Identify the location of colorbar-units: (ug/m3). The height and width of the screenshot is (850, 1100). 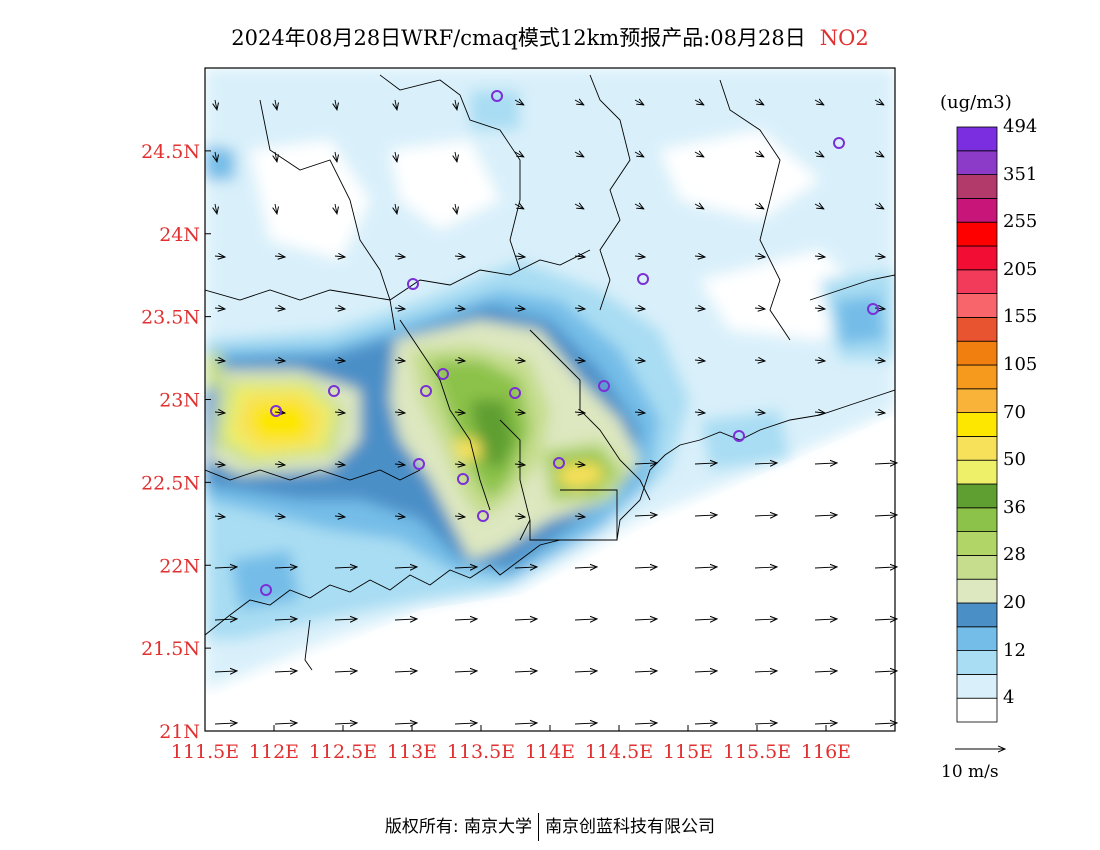
(976, 102).